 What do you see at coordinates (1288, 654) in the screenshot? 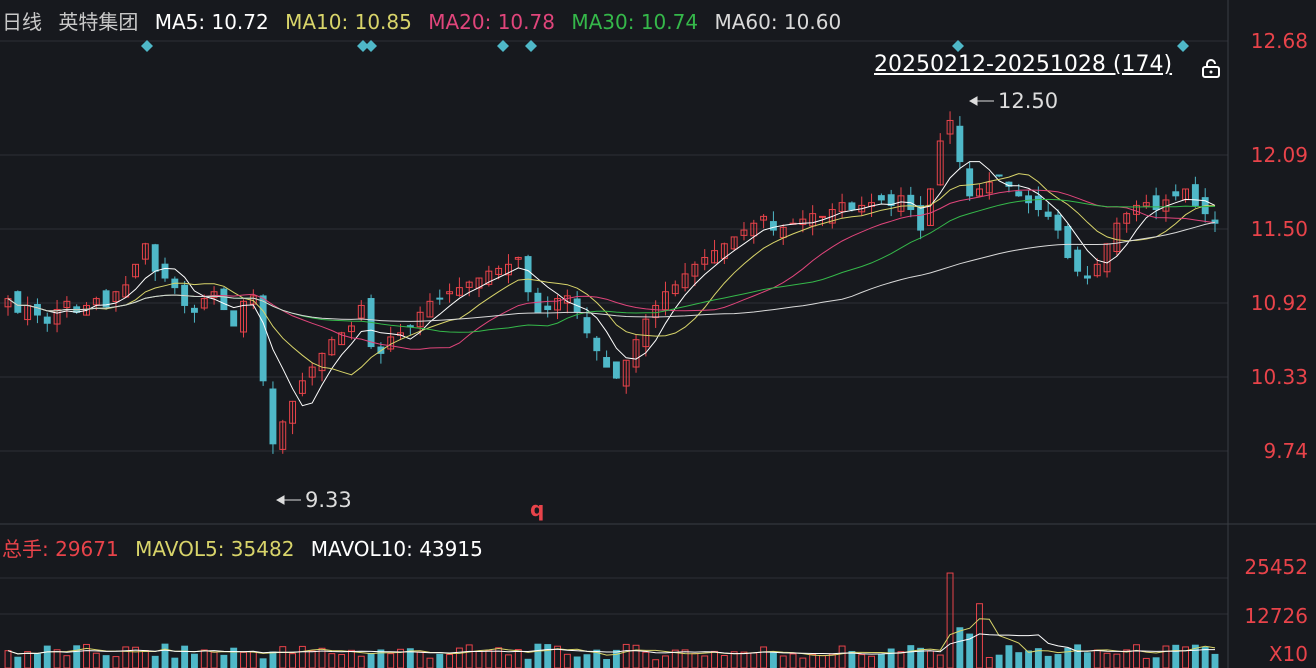
I see `volume-unit-label: X10` at bounding box center [1288, 654].